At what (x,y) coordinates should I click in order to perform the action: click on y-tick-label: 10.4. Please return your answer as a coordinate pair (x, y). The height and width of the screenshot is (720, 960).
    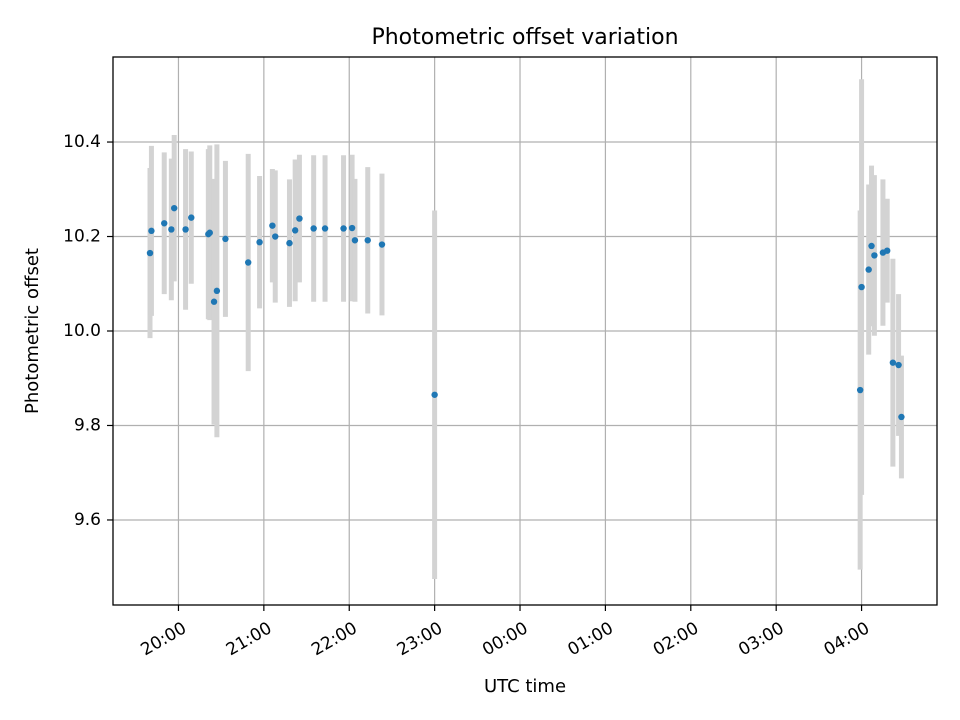
    Looking at the image, I should click on (82, 142).